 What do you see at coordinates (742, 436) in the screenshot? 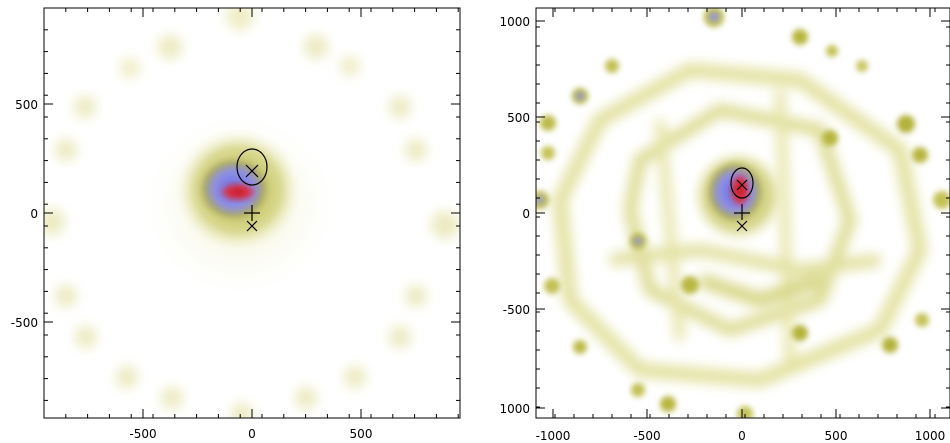
I see `right-x-tick-label: 0` at bounding box center [742, 436].